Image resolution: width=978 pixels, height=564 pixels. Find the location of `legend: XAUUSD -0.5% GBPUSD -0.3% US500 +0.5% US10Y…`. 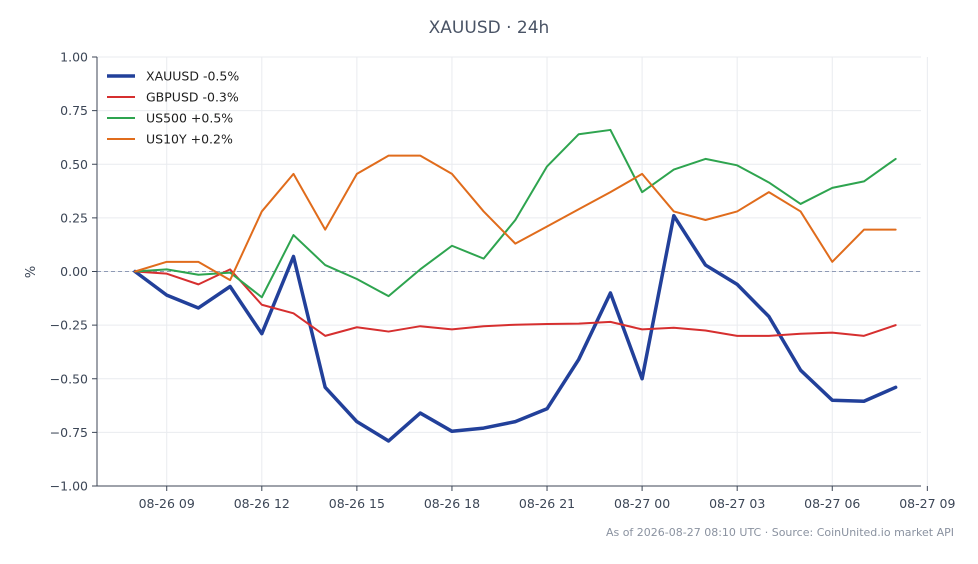

legend: XAUUSD -0.5% GBPUSD -0.3% US500 +0.5% US10Y… is located at coordinates (173, 108).